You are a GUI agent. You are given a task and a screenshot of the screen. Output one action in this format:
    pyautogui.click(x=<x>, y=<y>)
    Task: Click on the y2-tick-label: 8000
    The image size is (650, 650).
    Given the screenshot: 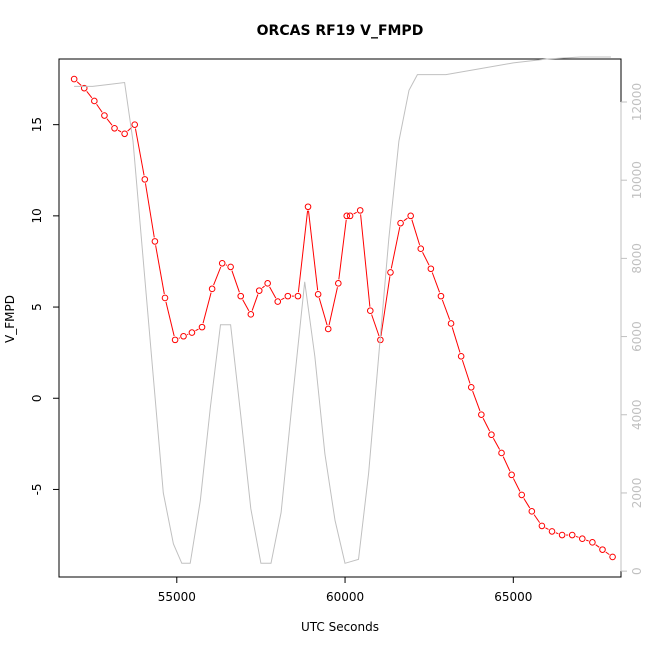 What is the action you would take?
    pyautogui.click(x=637, y=258)
    